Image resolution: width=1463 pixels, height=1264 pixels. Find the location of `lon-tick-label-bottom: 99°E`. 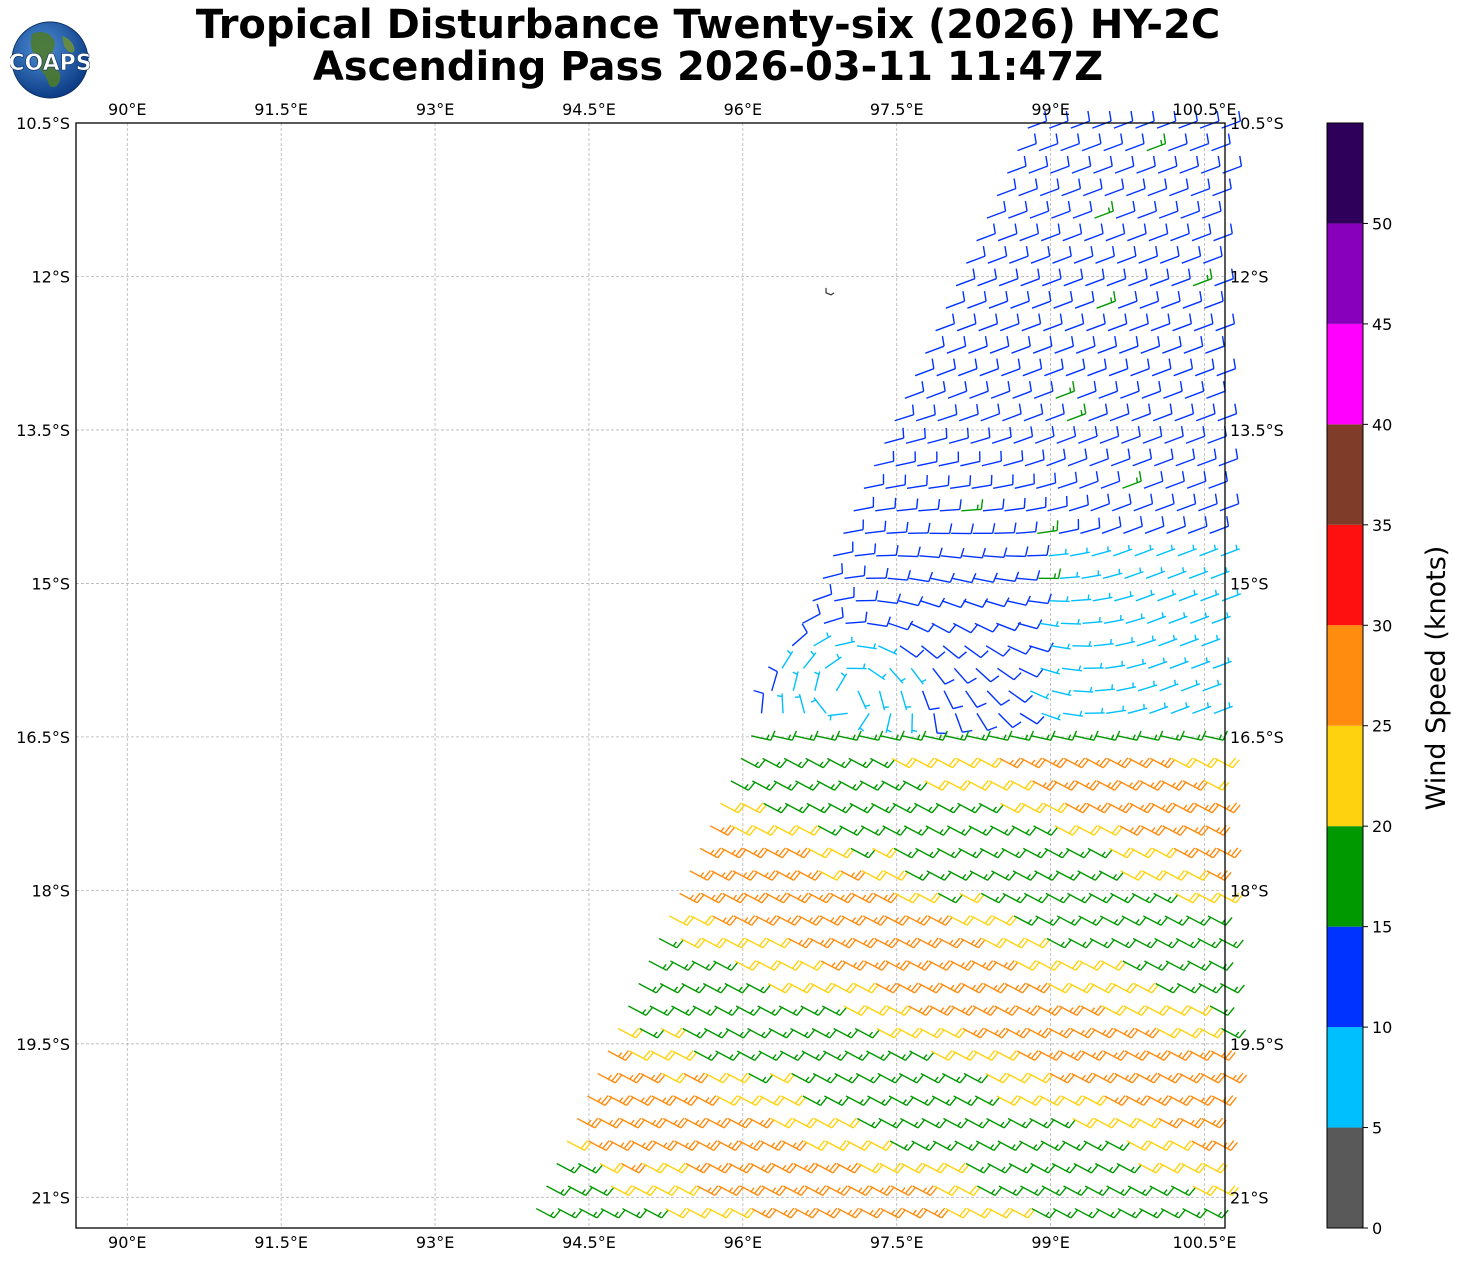

lon-tick-label-bottom: 99°E is located at coordinates (1050, 1242).